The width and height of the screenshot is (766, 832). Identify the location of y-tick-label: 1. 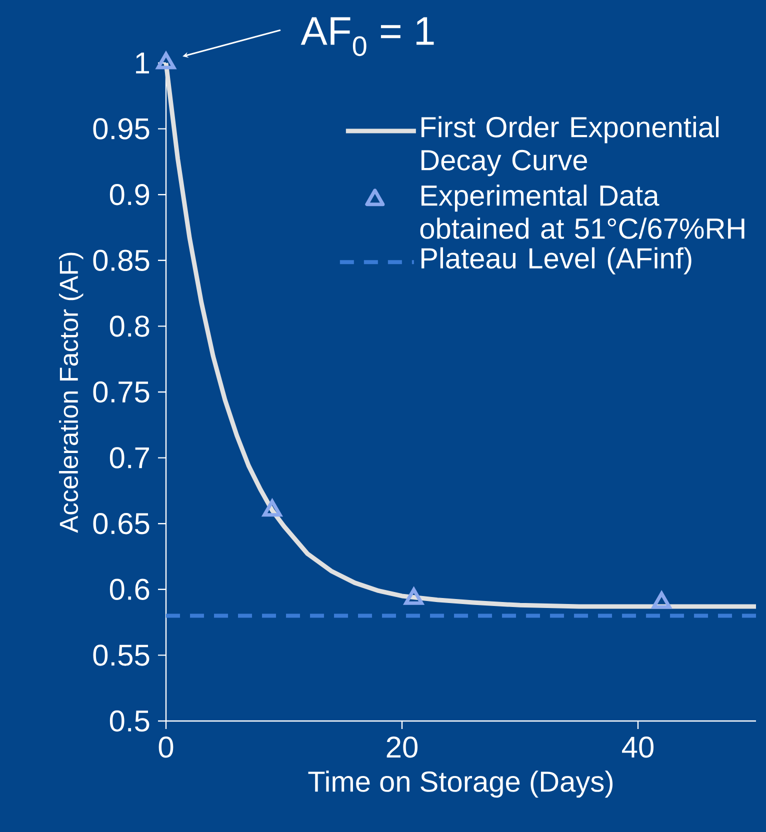
(142, 63).